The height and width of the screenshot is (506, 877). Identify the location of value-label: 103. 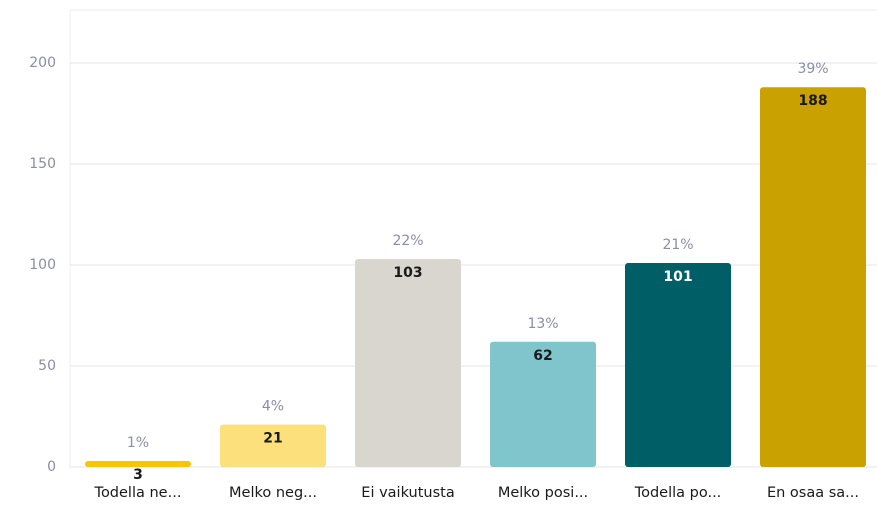
(407, 273).